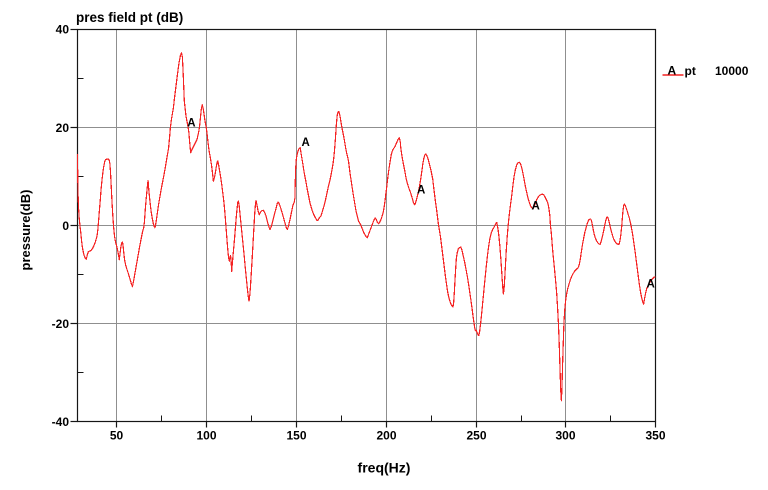 This screenshot has height=490, width=768. What do you see at coordinates (384, 468) in the screenshot?
I see `svg-text: freq(Hz)` at bounding box center [384, 468].